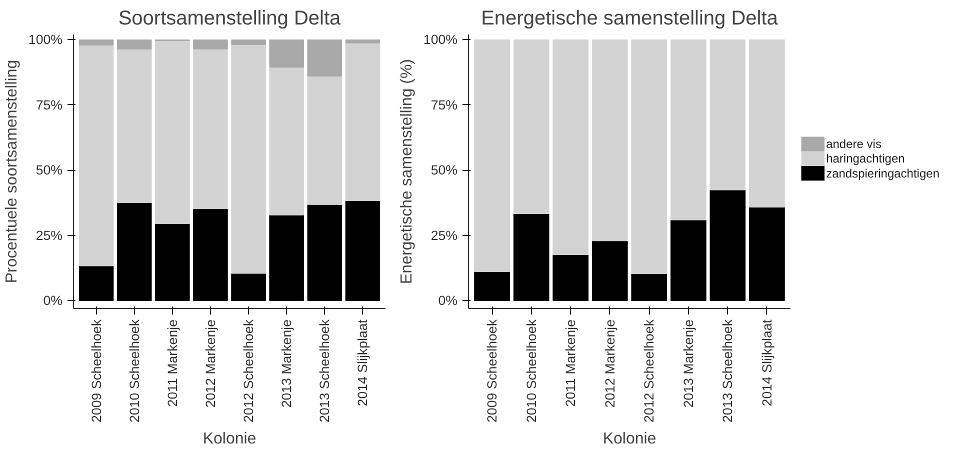 The width and height of the screenshot is (968, 452). What do you see at coordinates (11, 172) in the screenshot?
I see `y-axis-title: Procentuele soortsamenstelling` at bounding box center [11, 172].